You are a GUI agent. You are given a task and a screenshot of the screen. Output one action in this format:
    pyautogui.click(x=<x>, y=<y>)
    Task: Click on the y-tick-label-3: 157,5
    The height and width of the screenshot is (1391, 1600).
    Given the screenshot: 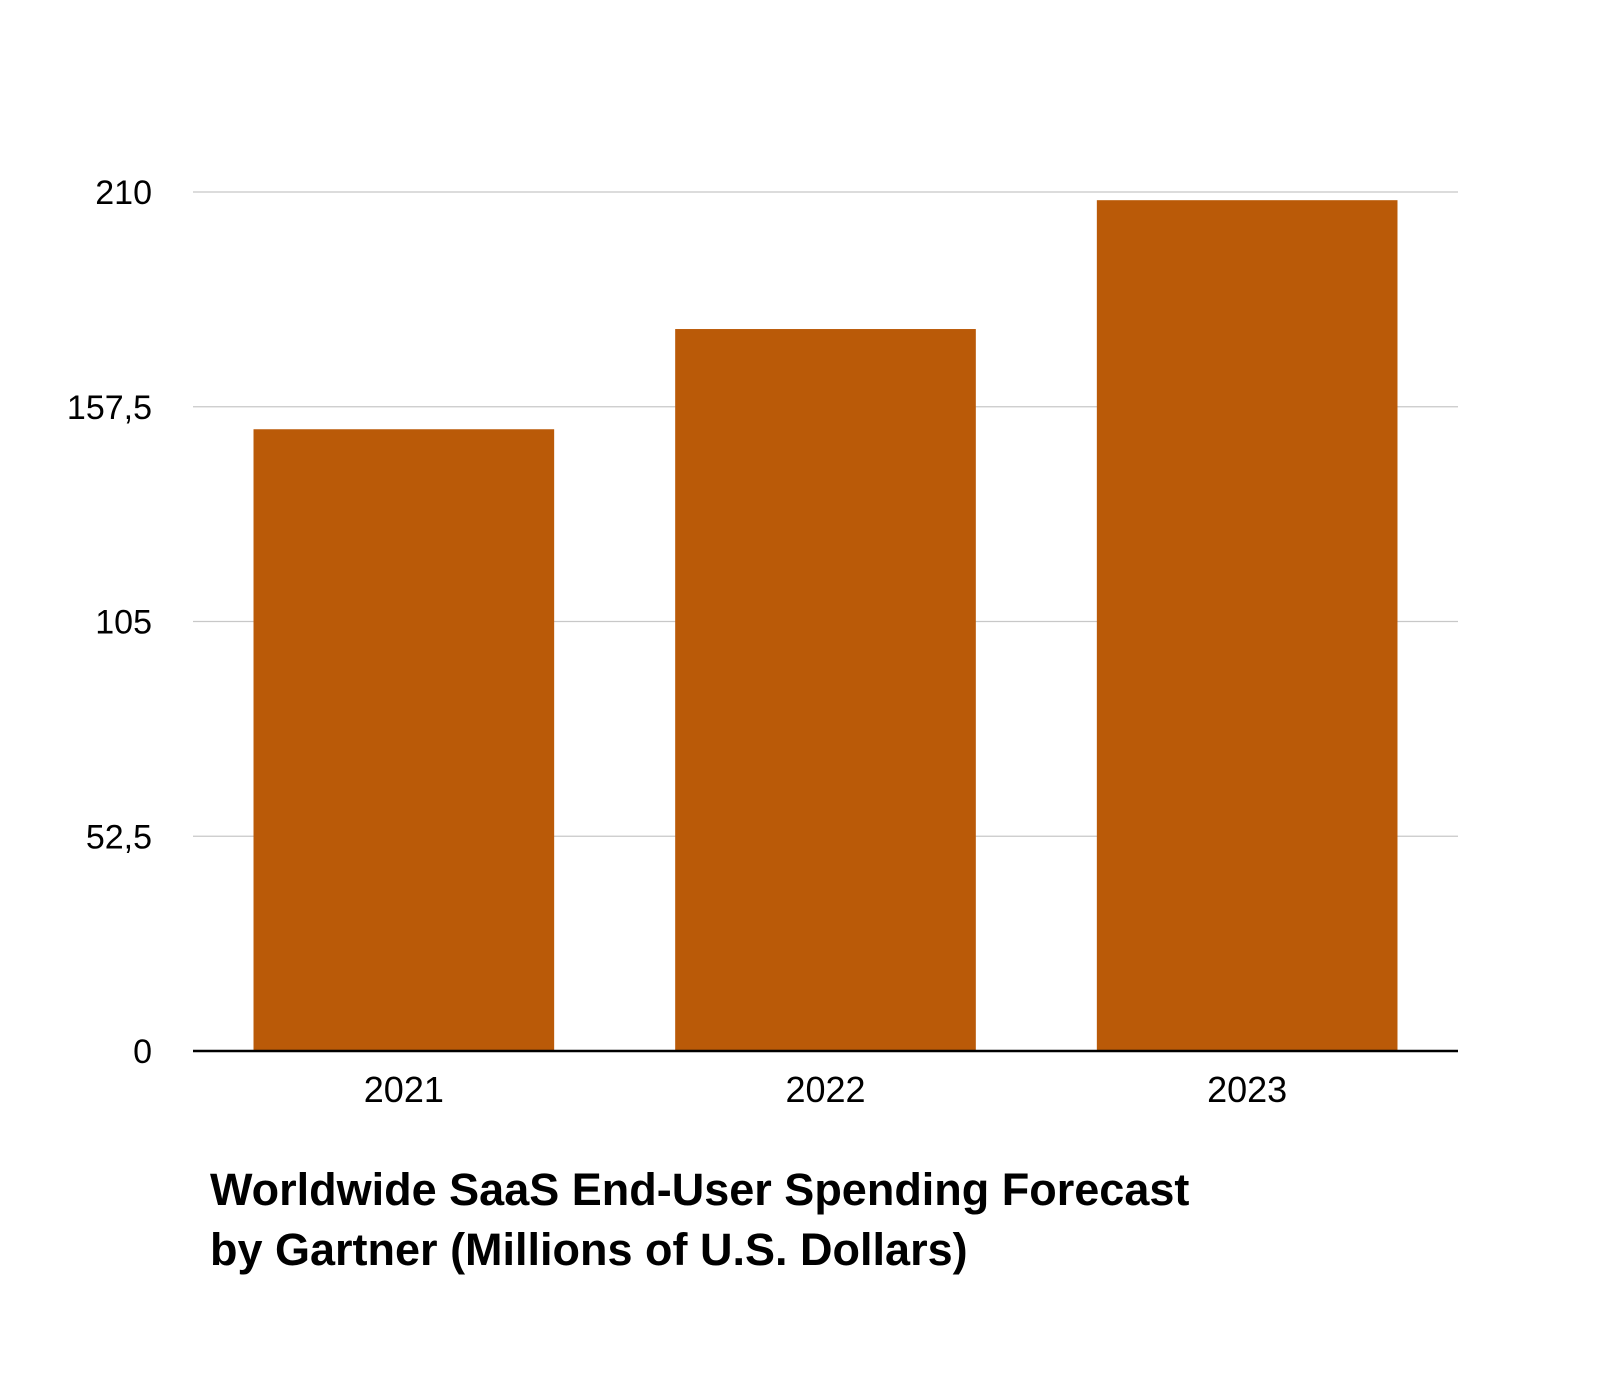 What is the action you would take?
    pyautogui.click(x=109, y=408)
    